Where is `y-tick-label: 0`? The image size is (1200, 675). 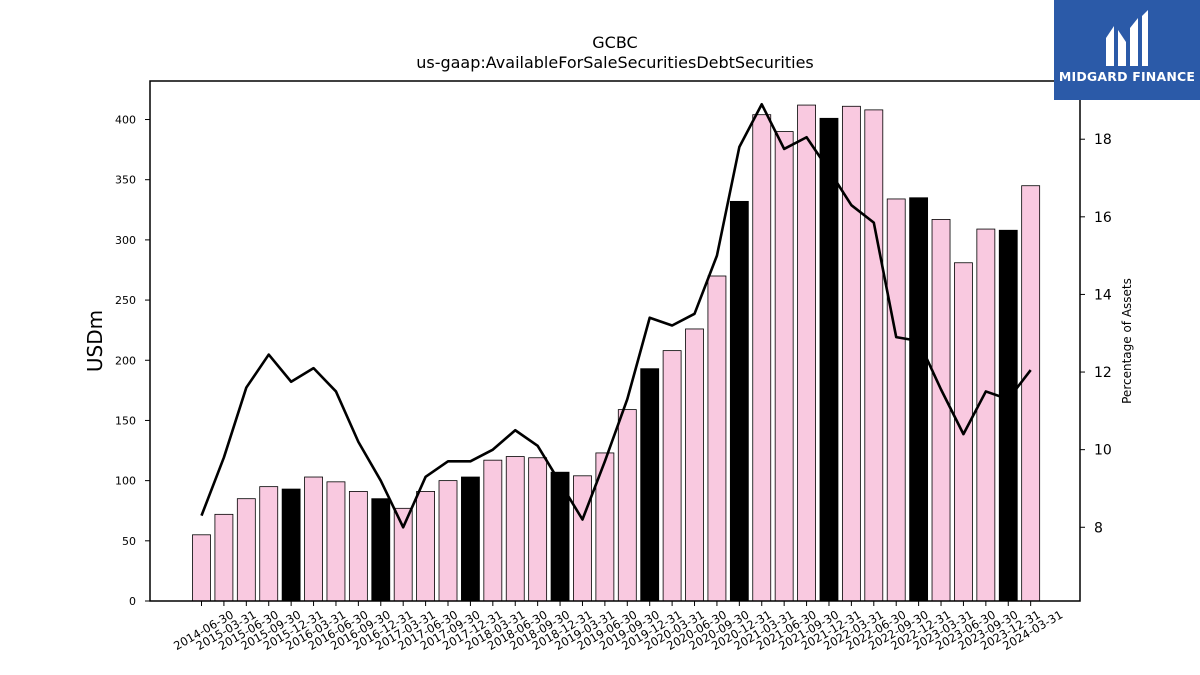 y-tick-label: 0 is located at coordinates (132, 601).